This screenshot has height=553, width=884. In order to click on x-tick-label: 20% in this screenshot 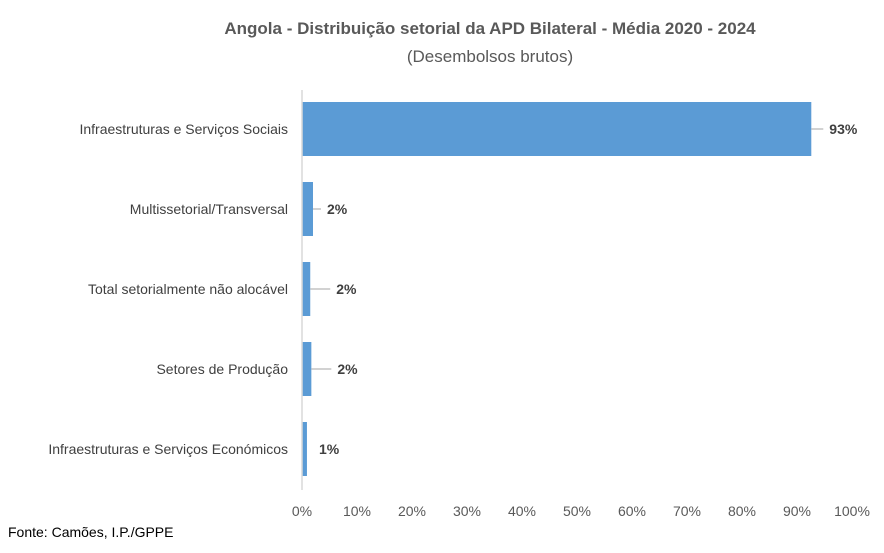, I will do `click(412, 511)`.